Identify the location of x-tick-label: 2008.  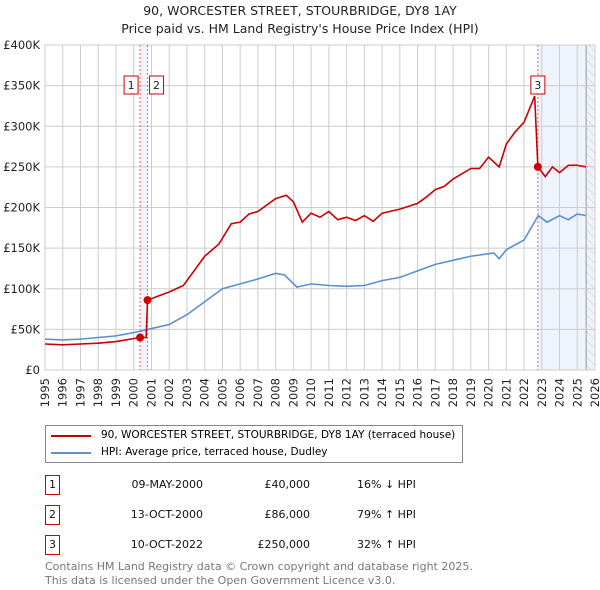
(276, 392).